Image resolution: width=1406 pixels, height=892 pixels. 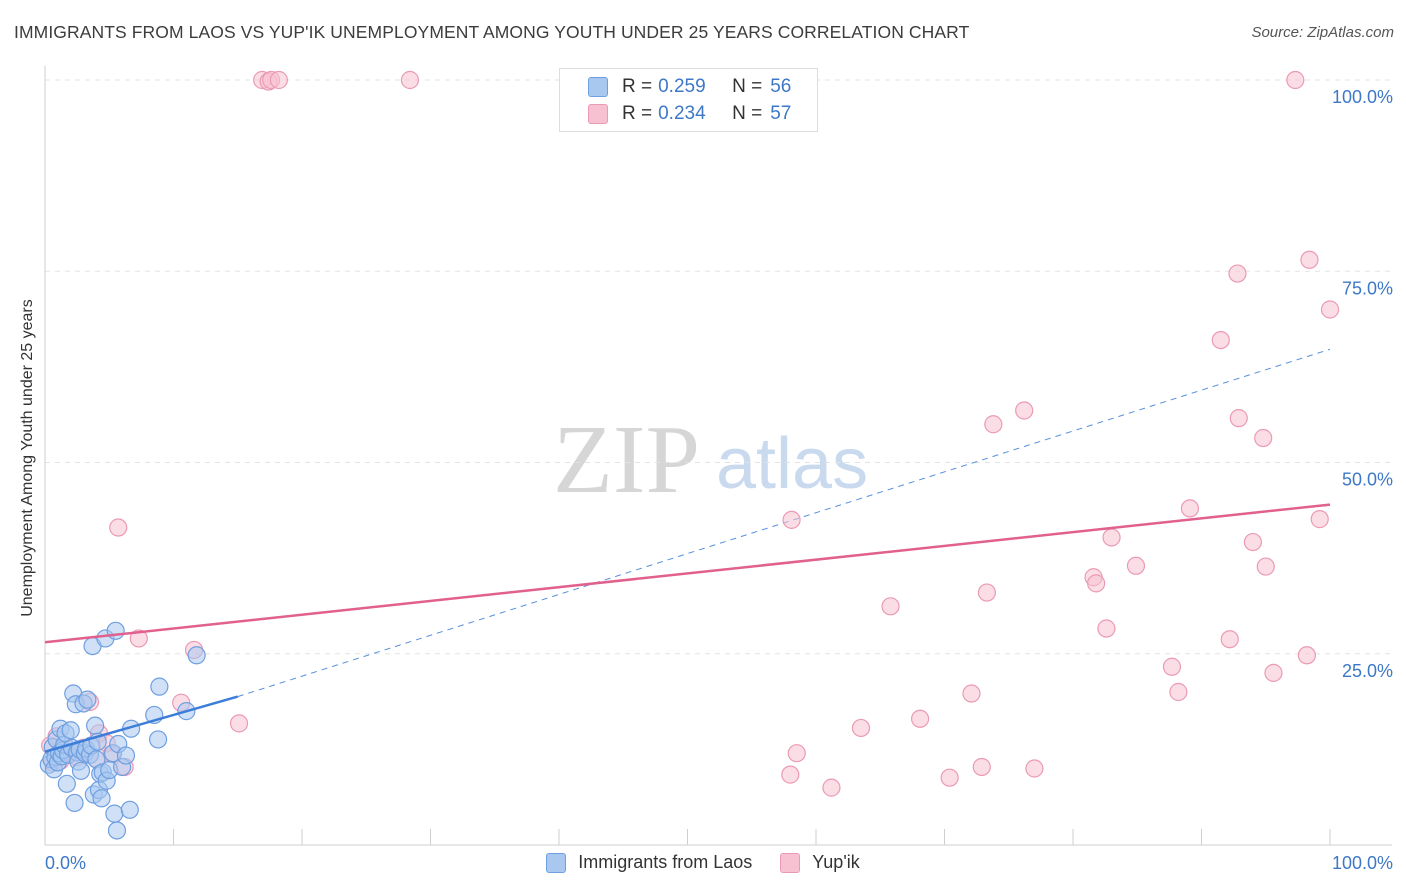 I want to click on legend-item-laos: Immigrants from Laos, so click(x=649, y=862).